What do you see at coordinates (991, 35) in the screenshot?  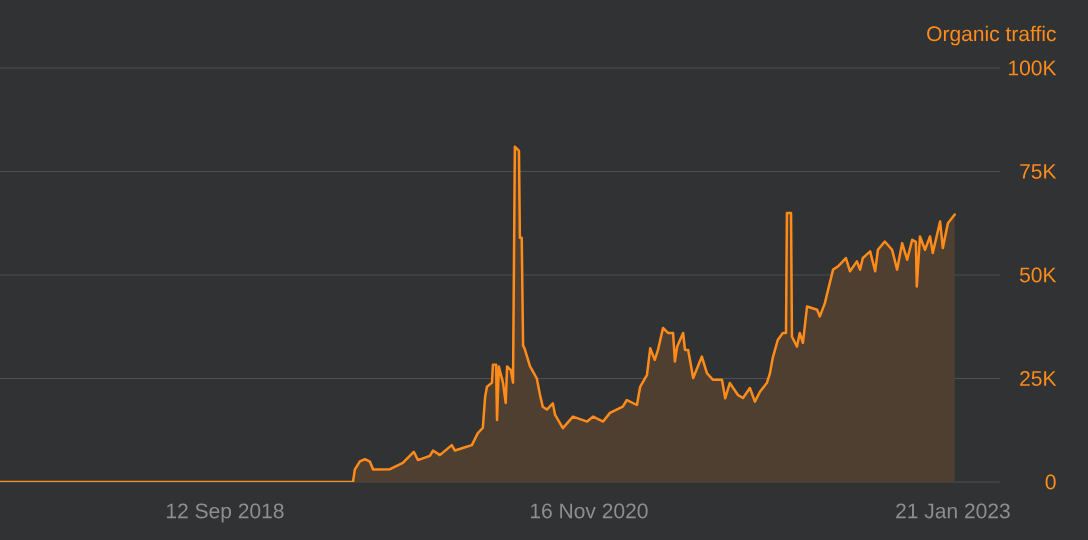 I see `y-axis-title: Organic traffic` at bounding box center [991, 35].